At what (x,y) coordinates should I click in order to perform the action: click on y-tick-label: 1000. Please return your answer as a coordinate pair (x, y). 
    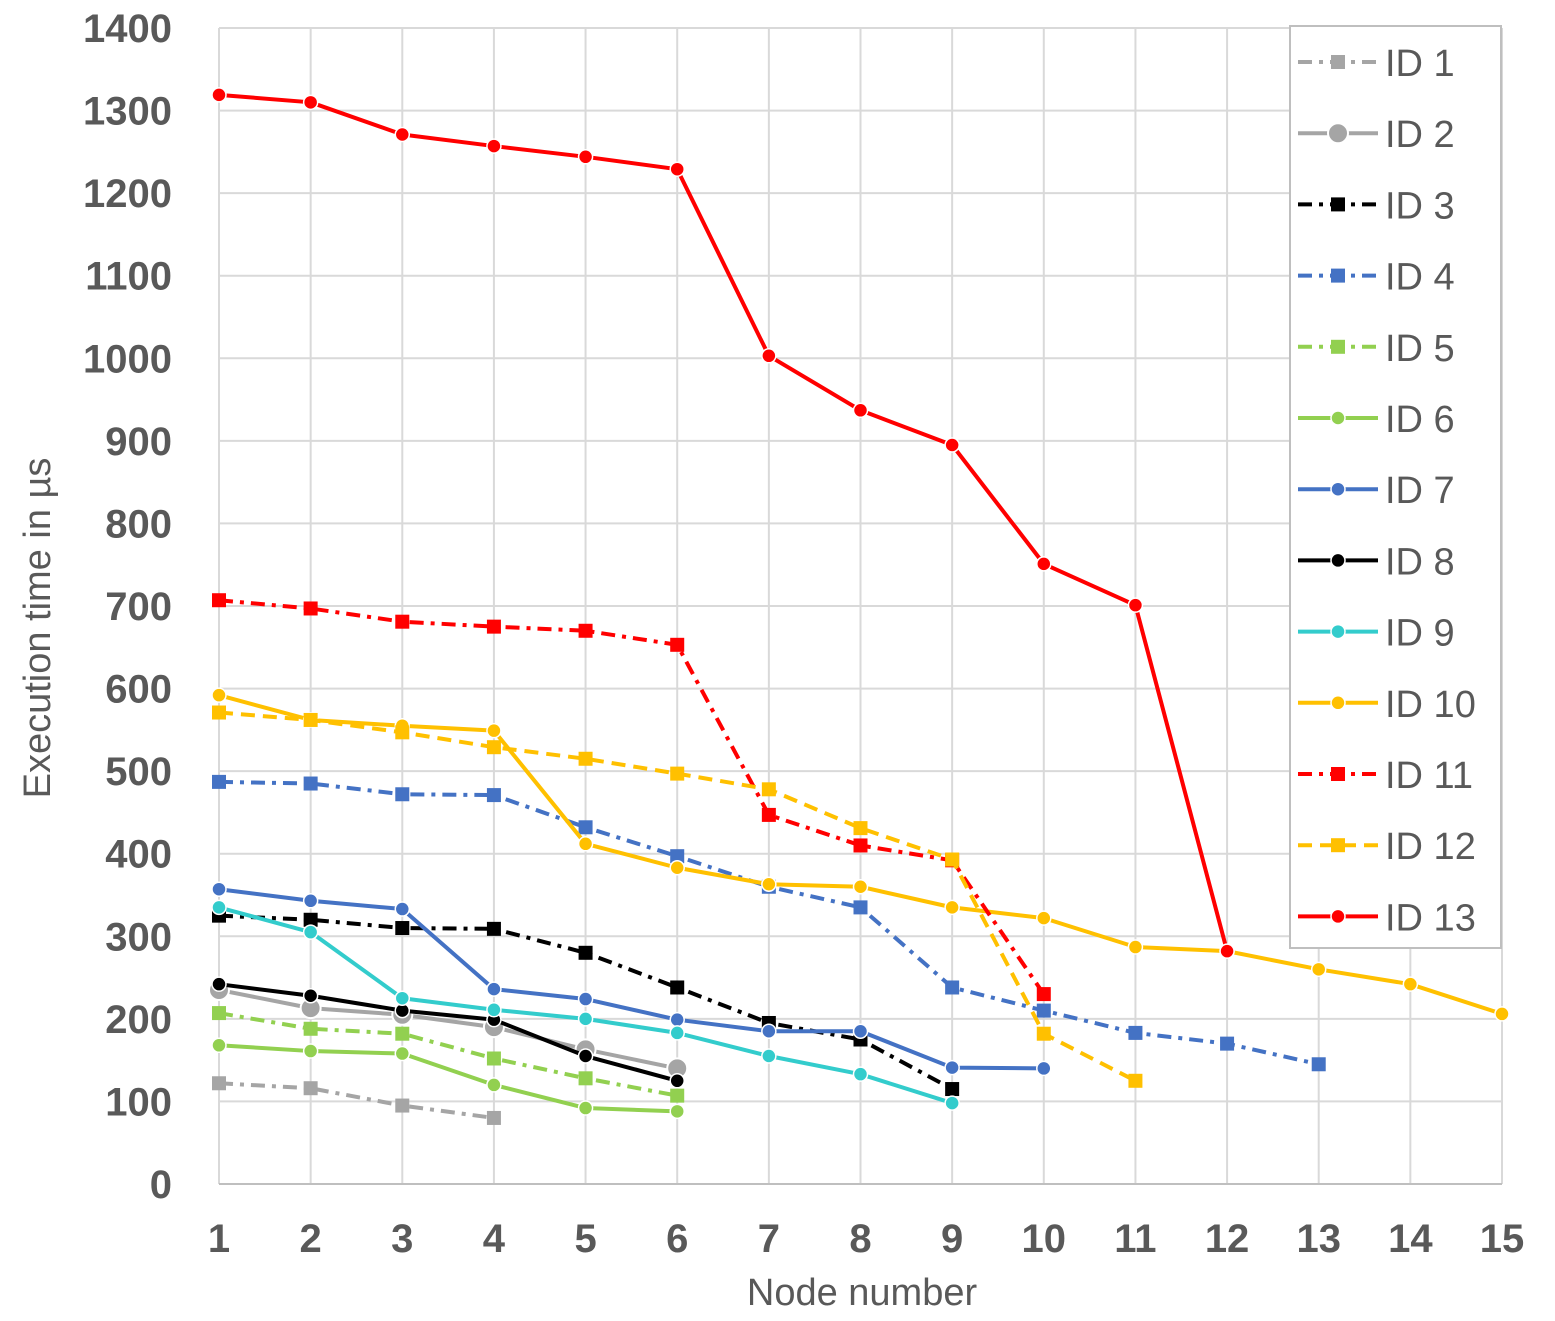
    Looking at the image, I should click on (127, 359).